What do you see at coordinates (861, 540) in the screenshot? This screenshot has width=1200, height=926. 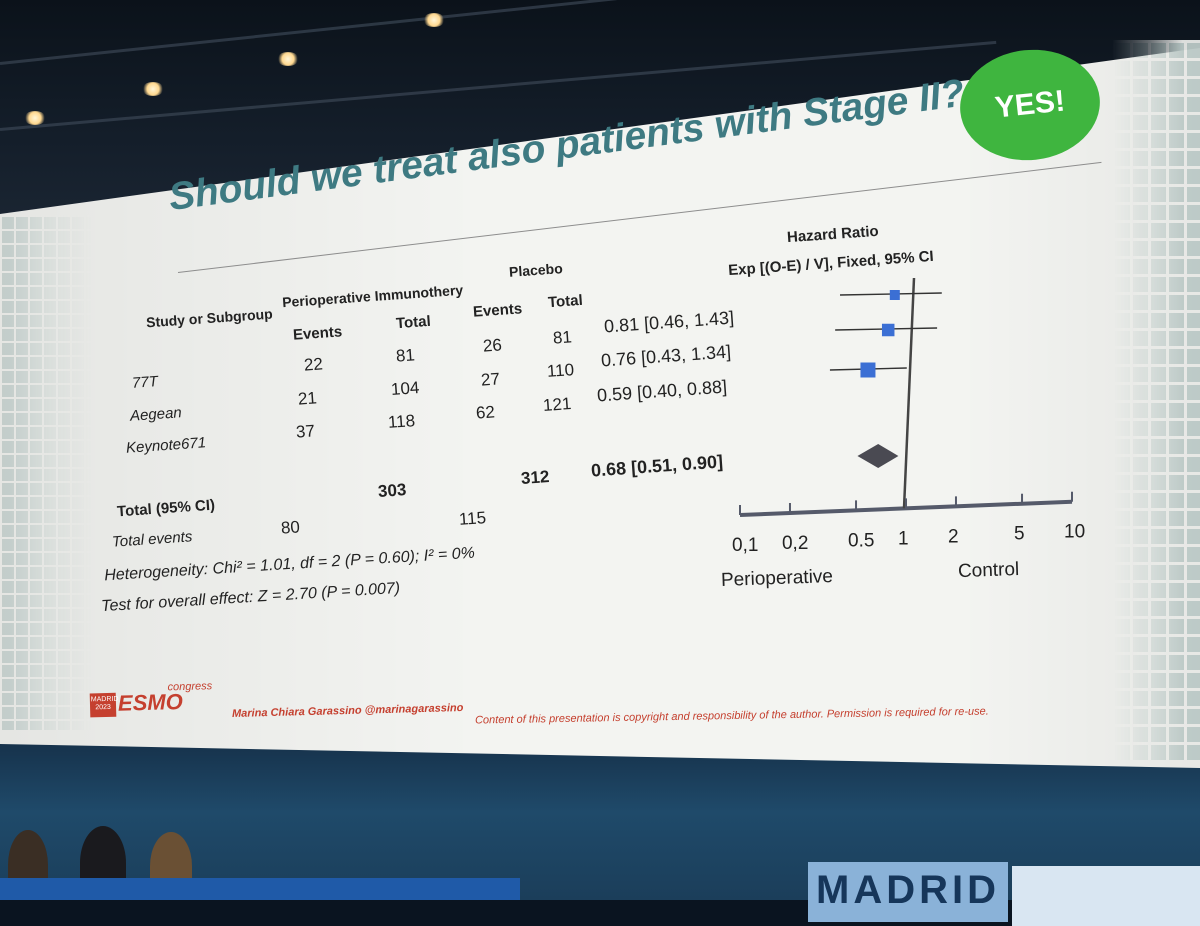 I see `x-tick-label: 0.5` at bounding box center [861, 540].